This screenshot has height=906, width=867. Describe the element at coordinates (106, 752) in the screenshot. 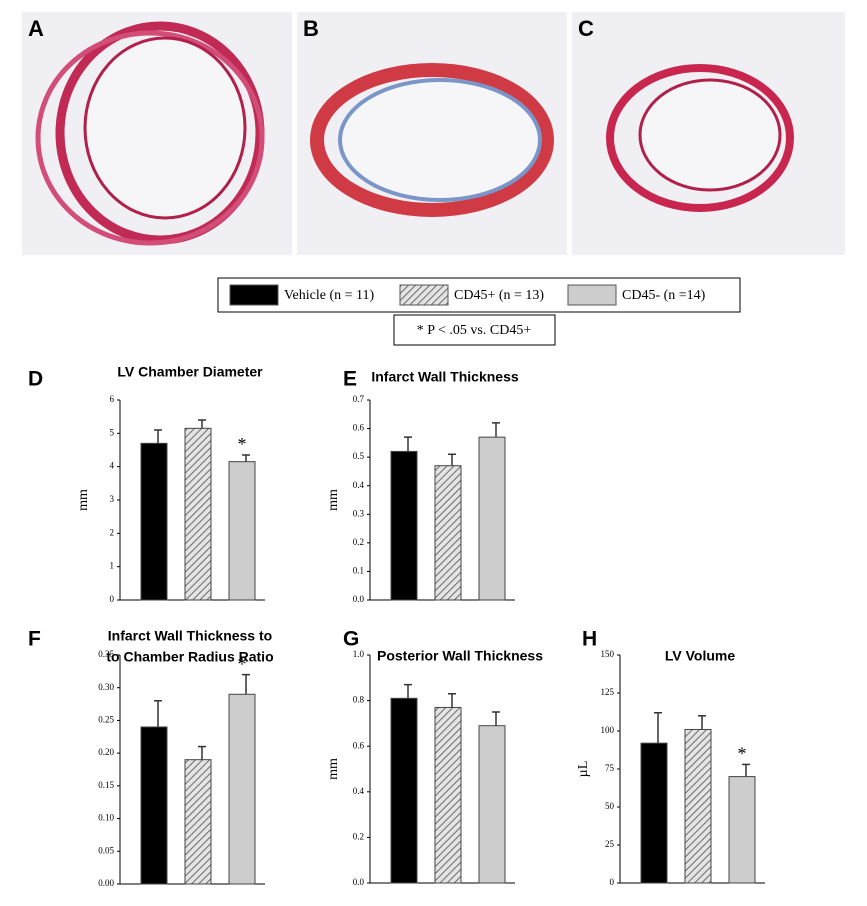

I see `y-tick-label: 0.20` at that location.